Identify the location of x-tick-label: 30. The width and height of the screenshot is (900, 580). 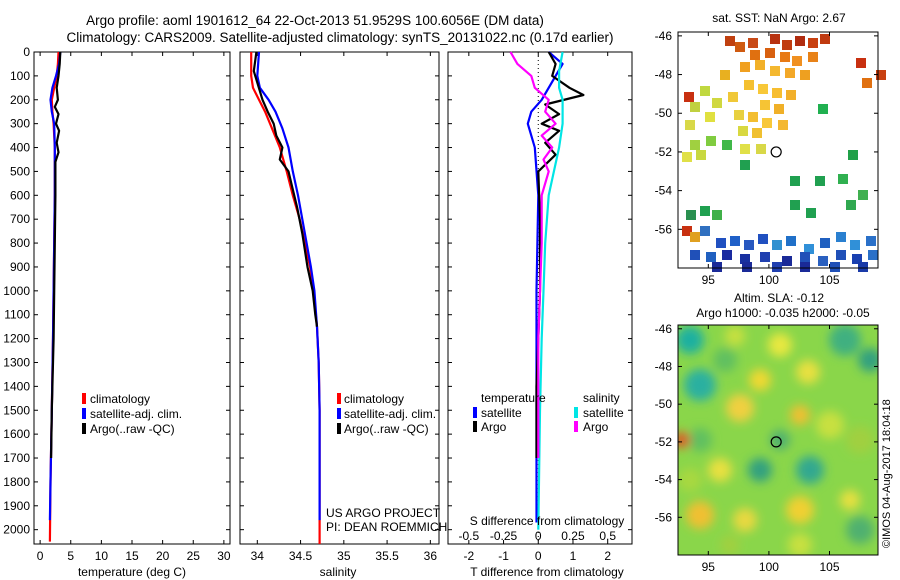
(224, 556).